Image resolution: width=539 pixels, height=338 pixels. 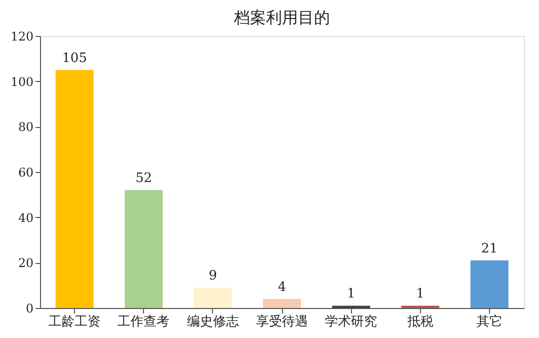 What do you see at coordinates (26, 217) in the screenshot?
I see `y-tick-label: 40` at bounding box center [26, 217].